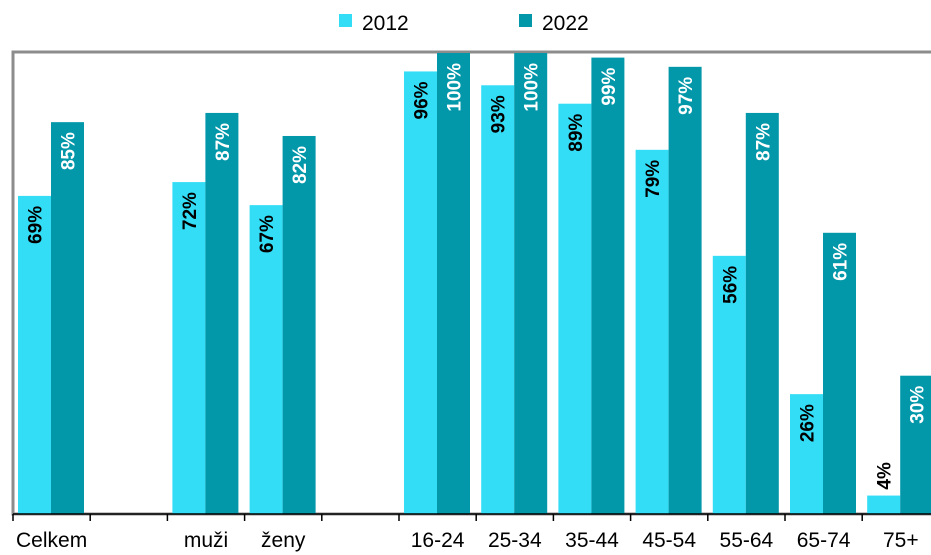  Describe the element at coordinates (422, 100) in the screenshot. I see `data-label-2012-5: 96%` at that location.